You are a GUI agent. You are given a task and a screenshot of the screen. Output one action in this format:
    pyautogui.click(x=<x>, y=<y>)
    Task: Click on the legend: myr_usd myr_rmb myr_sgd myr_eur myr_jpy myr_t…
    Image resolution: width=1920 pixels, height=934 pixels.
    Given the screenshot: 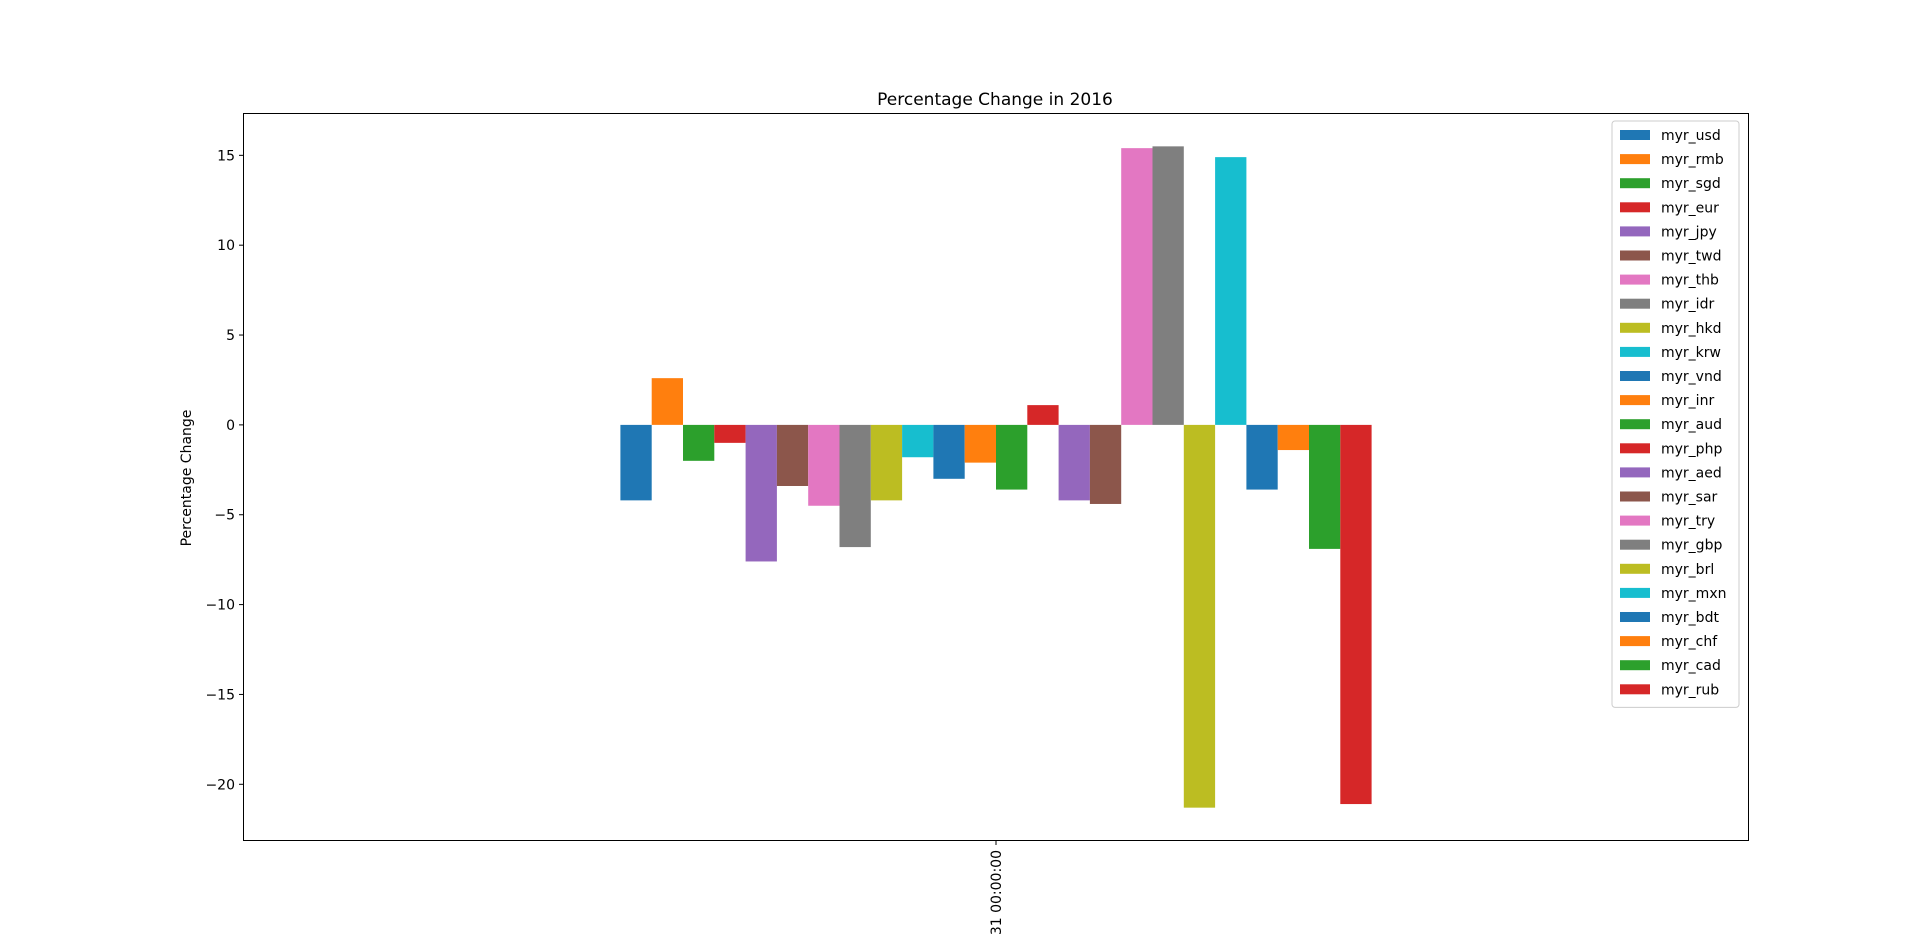 What is the action you would take?
    pyautogui.click(x=1675, y=414)
    